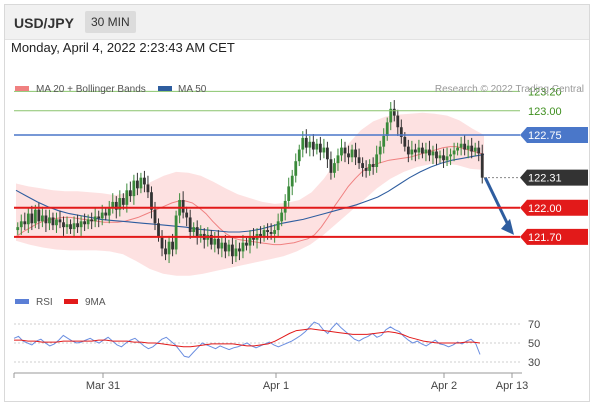 Image resolution: width=595 pixels, height=407 pixels. What do you see at coordinates (123, 47) in the screenshot?
I see `timestamp: Monday, April 4, 2022 2:23:43 AM CET` at bounding box center [123, 47].